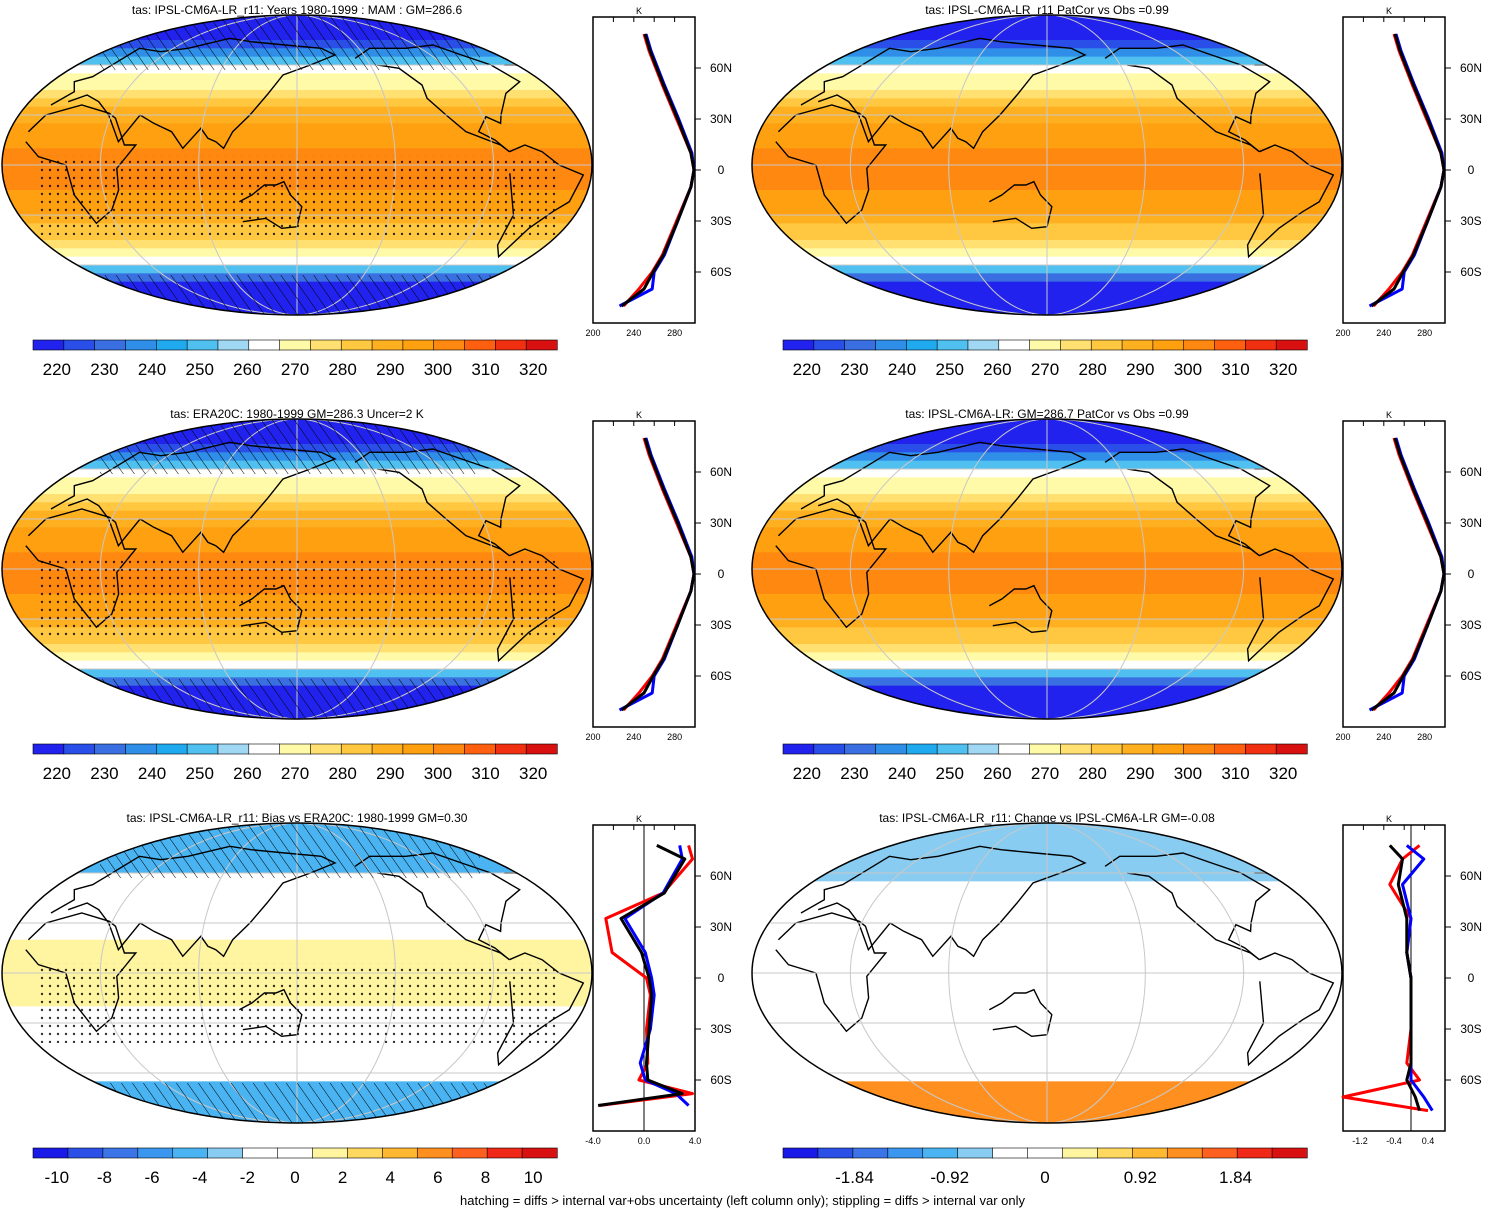 The height and width of the screenshot is (1212, 1485). I want to click on world-map, so click(1047, 165).